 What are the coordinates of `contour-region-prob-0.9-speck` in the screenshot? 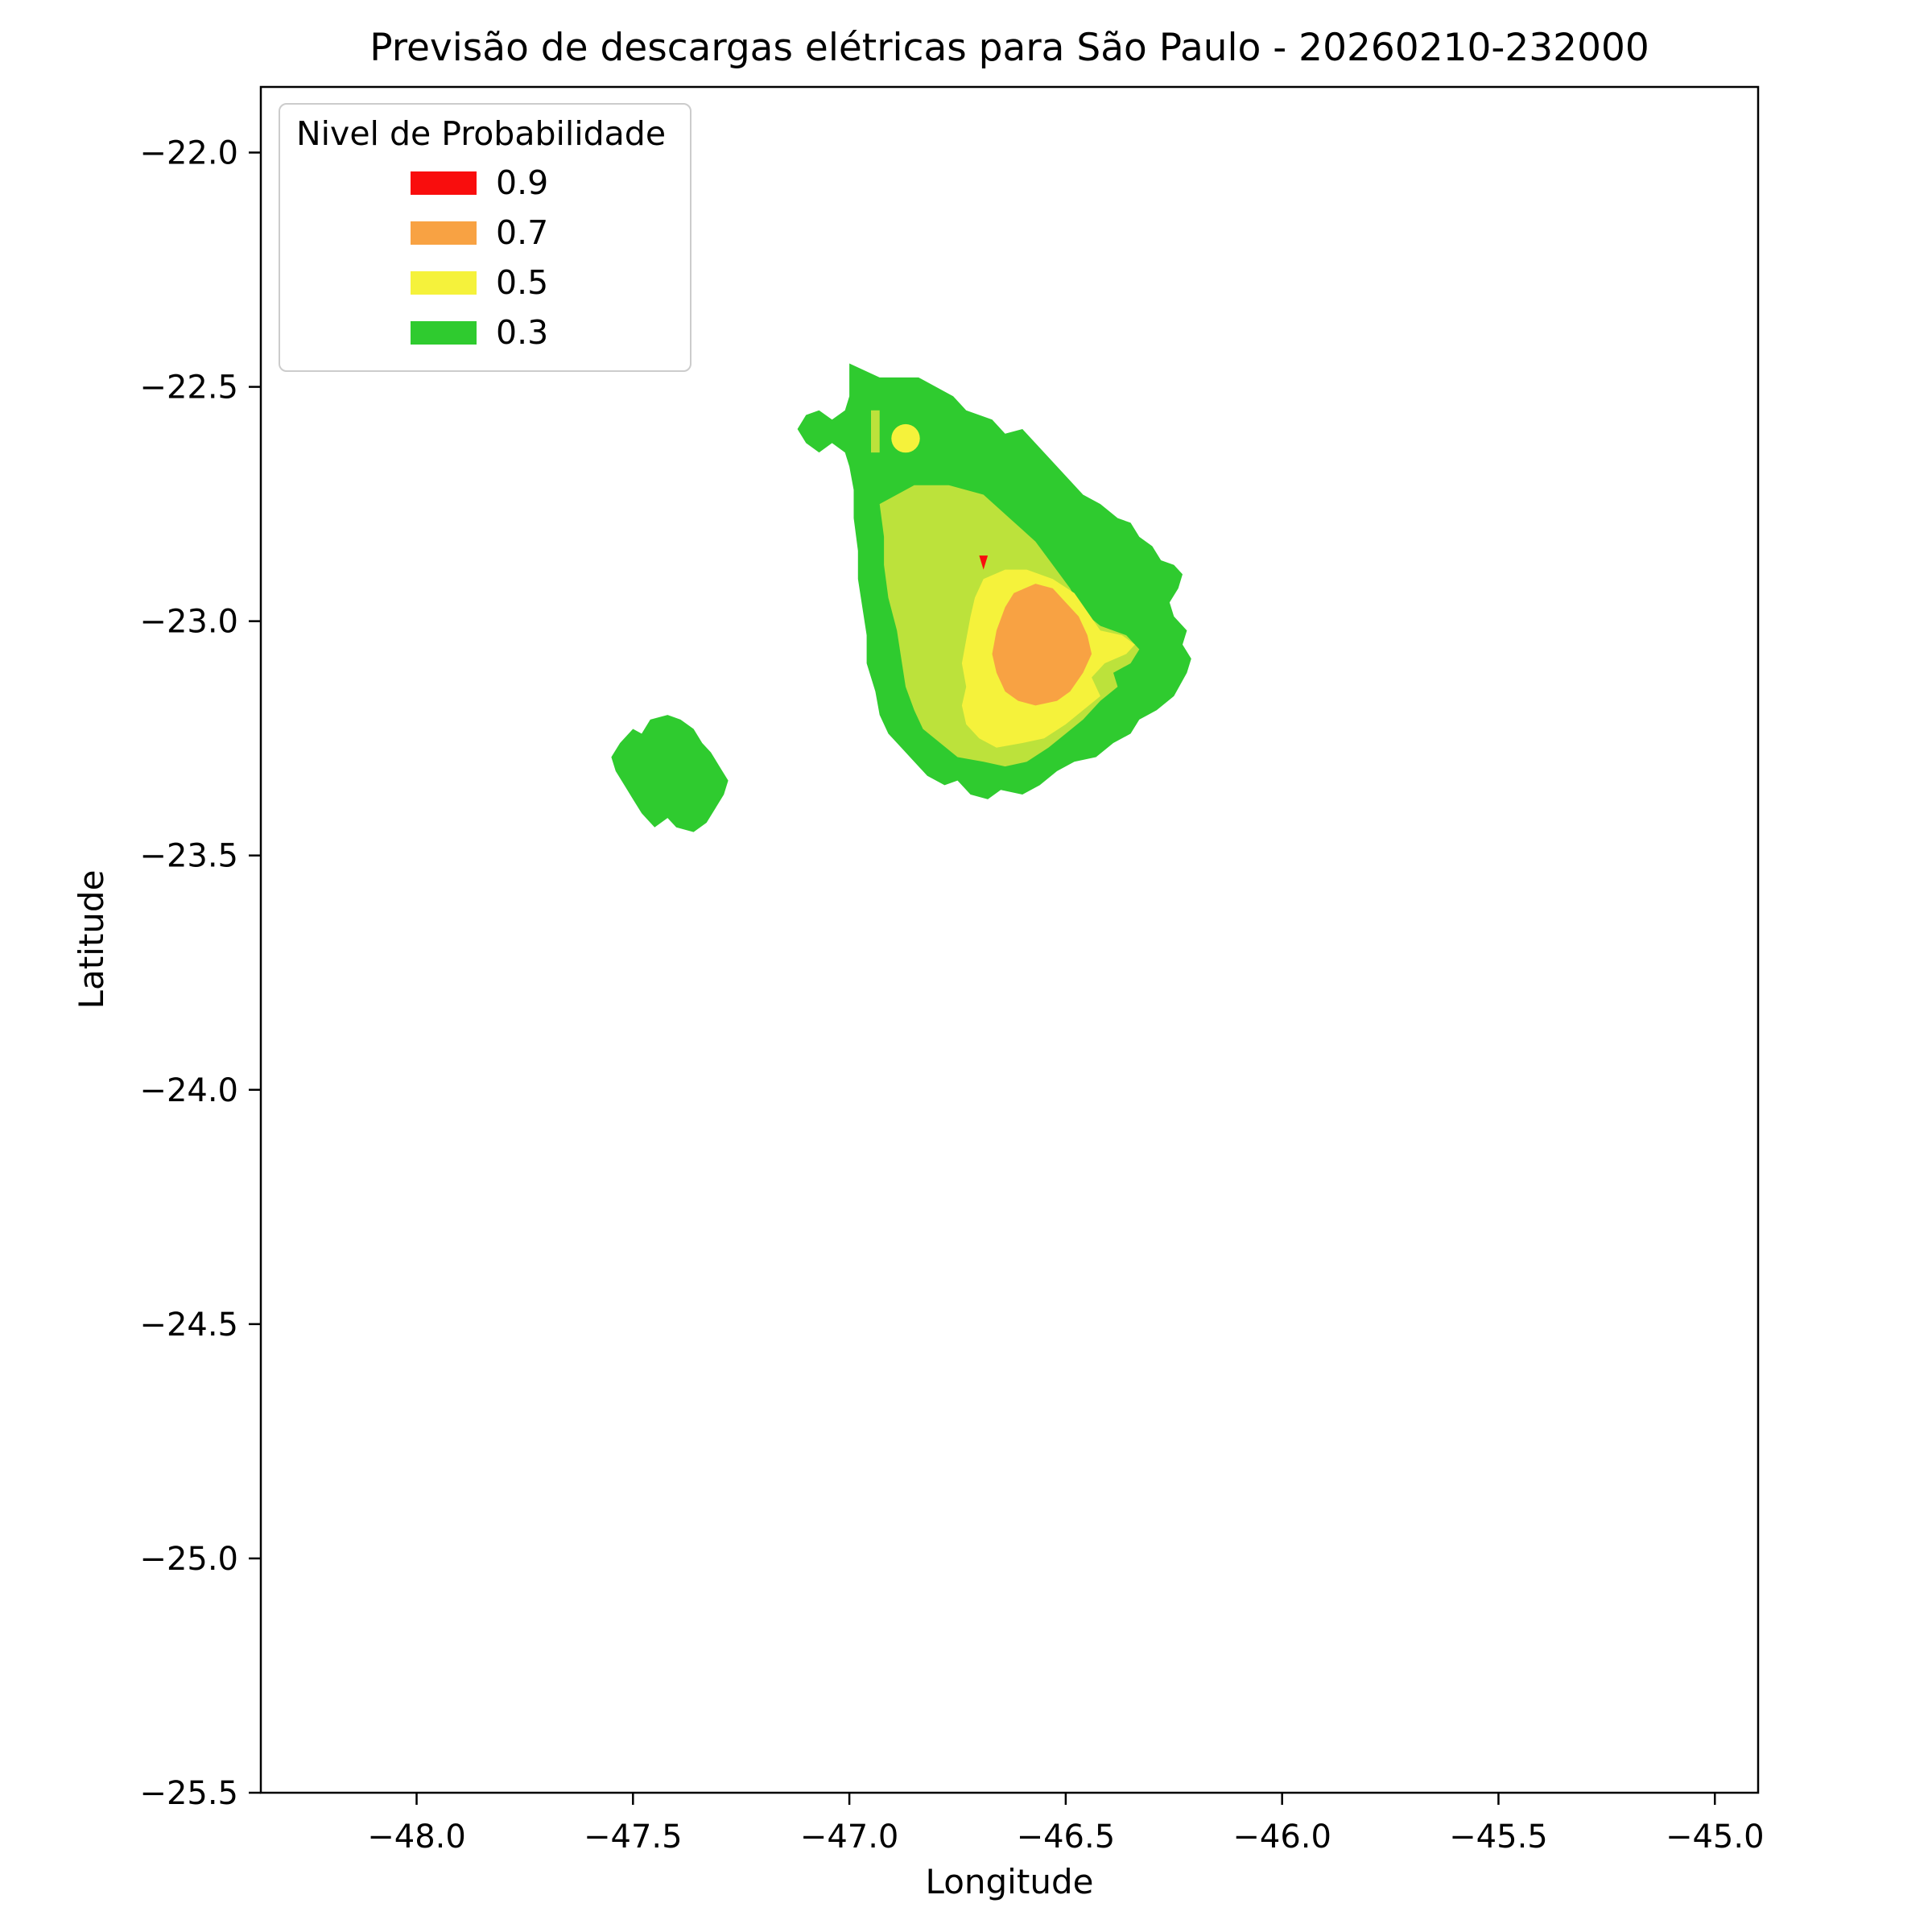 It's located at (984, 562).